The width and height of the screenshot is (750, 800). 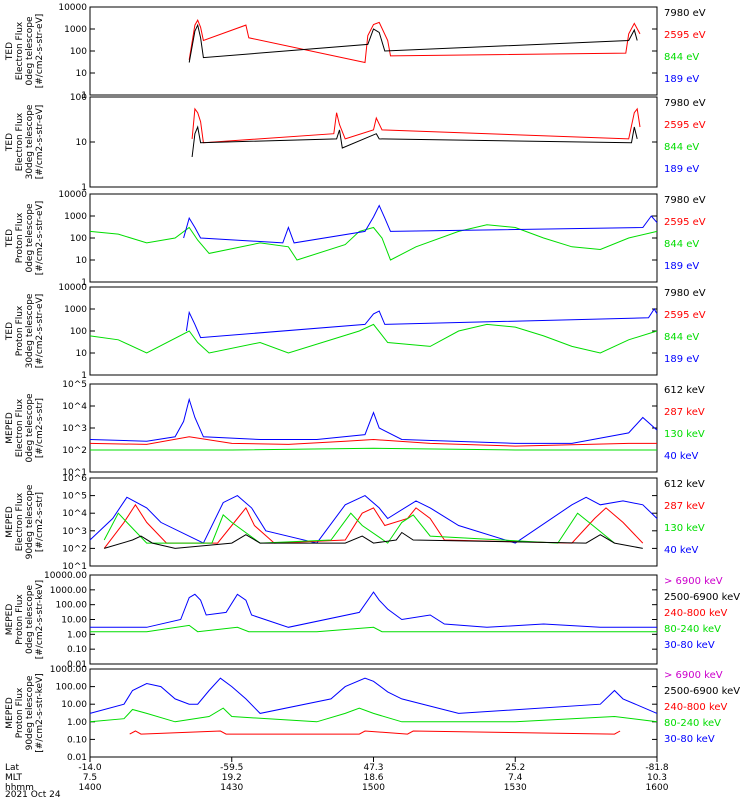 What do you see at coordinates (657, 778) in the screenshot?
I see `x-tick-label: 10.3` at bounding box center [657, 778].